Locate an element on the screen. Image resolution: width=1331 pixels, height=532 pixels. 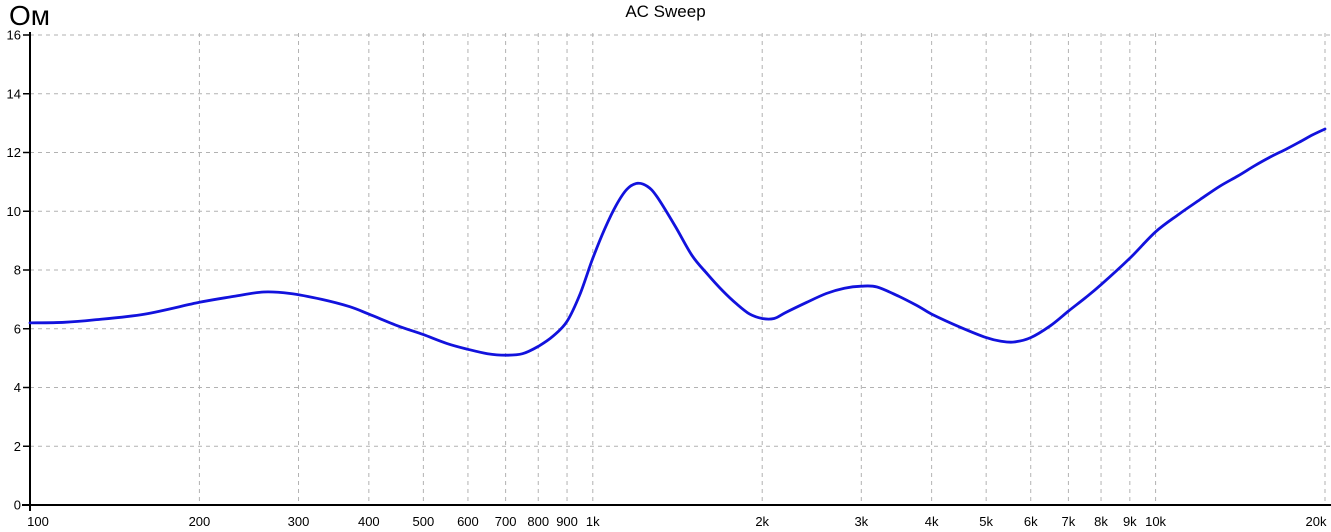
y-tick-label: 4 is located at coordinates (17, 387).